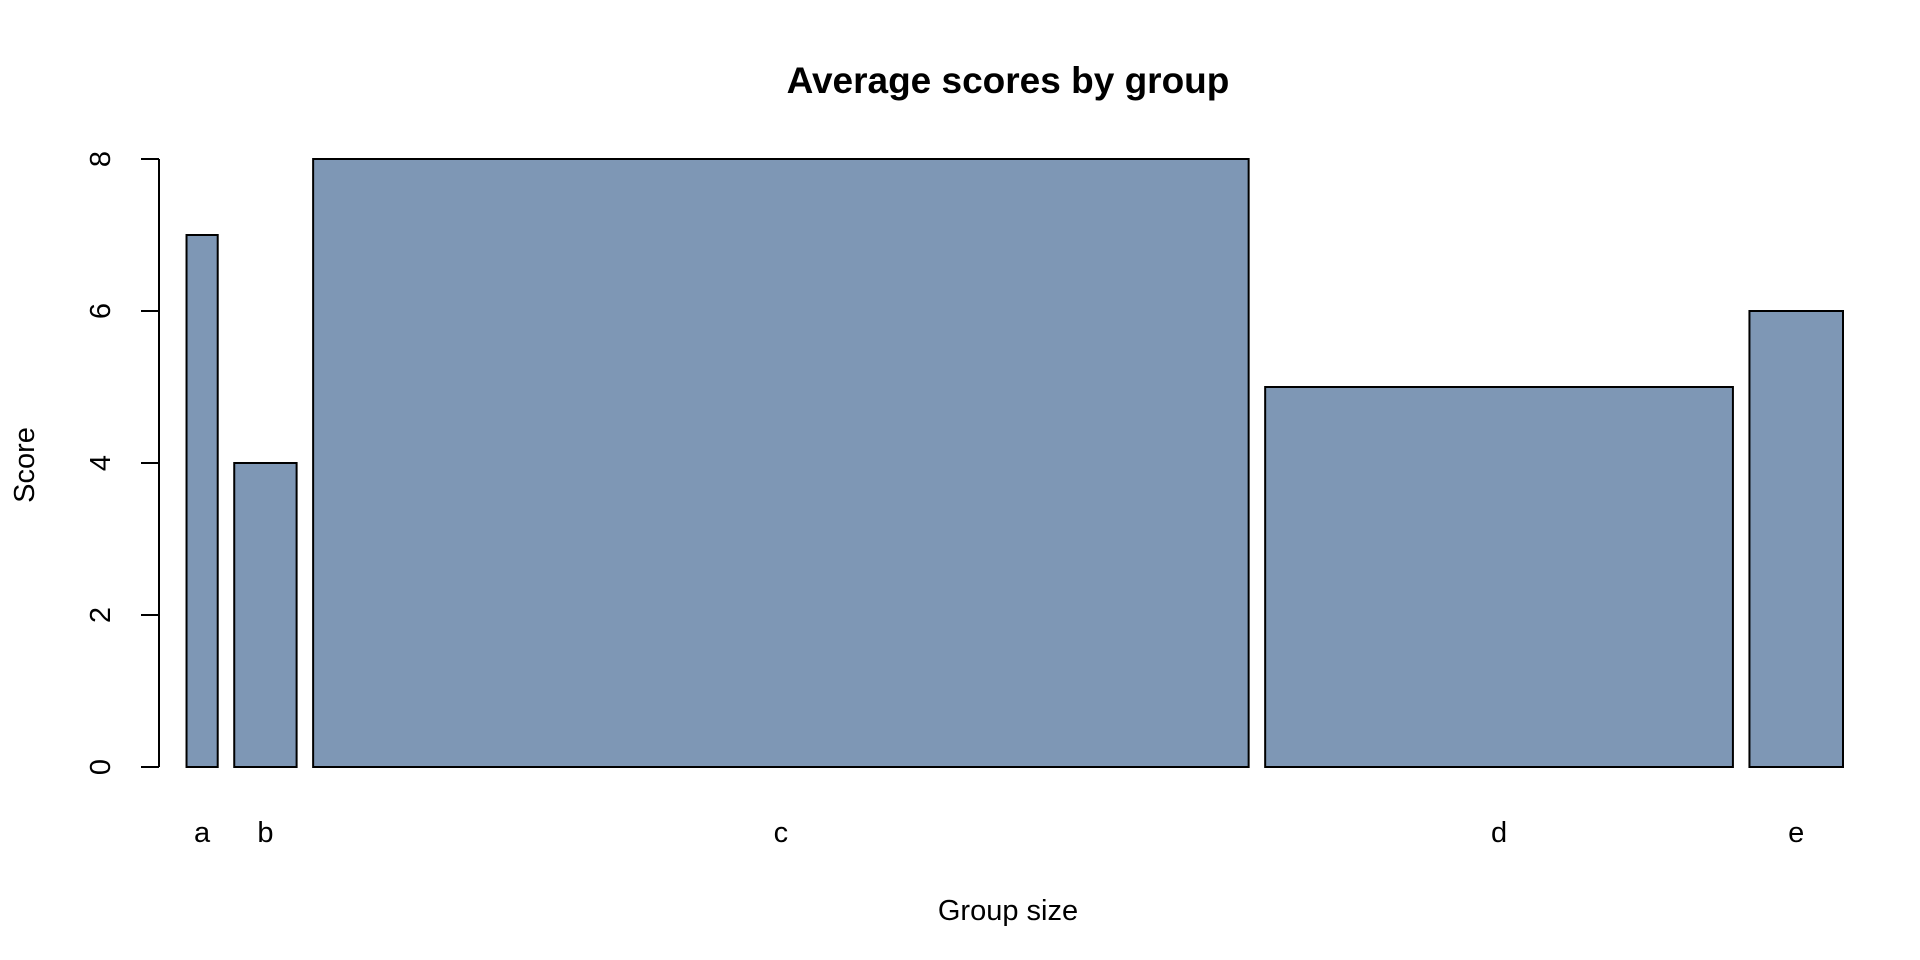  I want to click on x-tick-label: c, so click(781, 833).